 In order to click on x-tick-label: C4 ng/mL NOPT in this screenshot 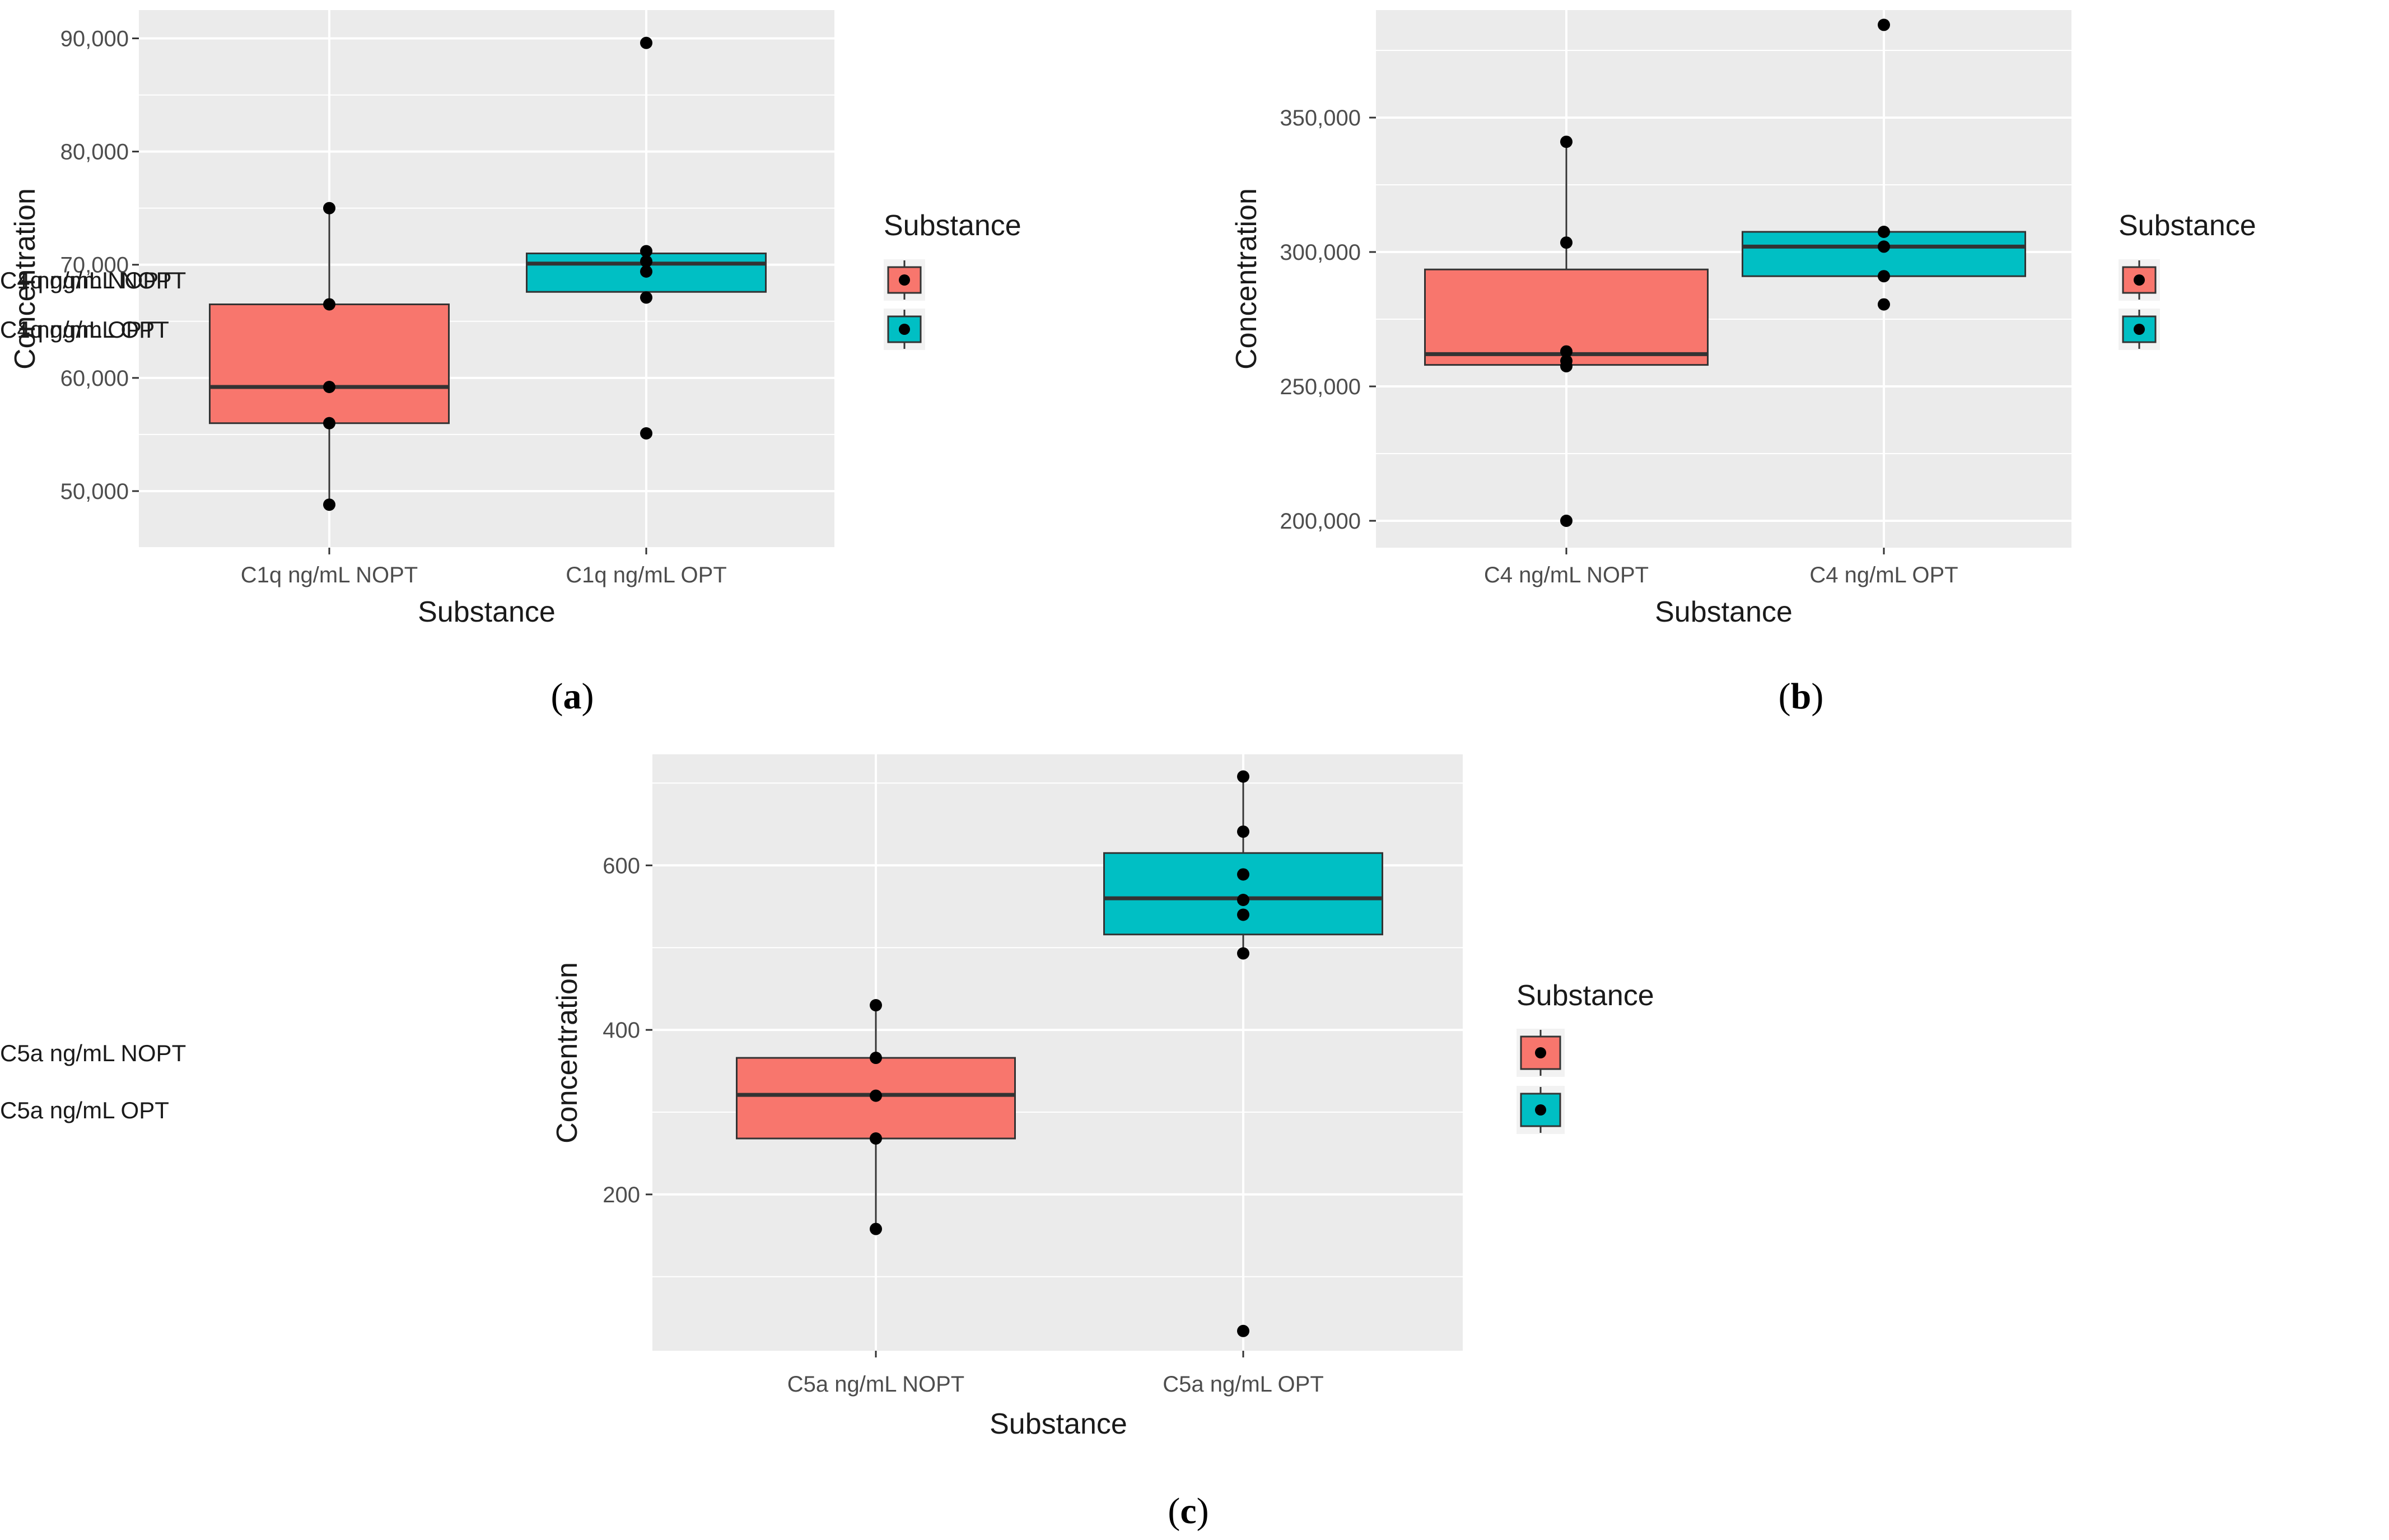, I will do `click(1566, 575)`.